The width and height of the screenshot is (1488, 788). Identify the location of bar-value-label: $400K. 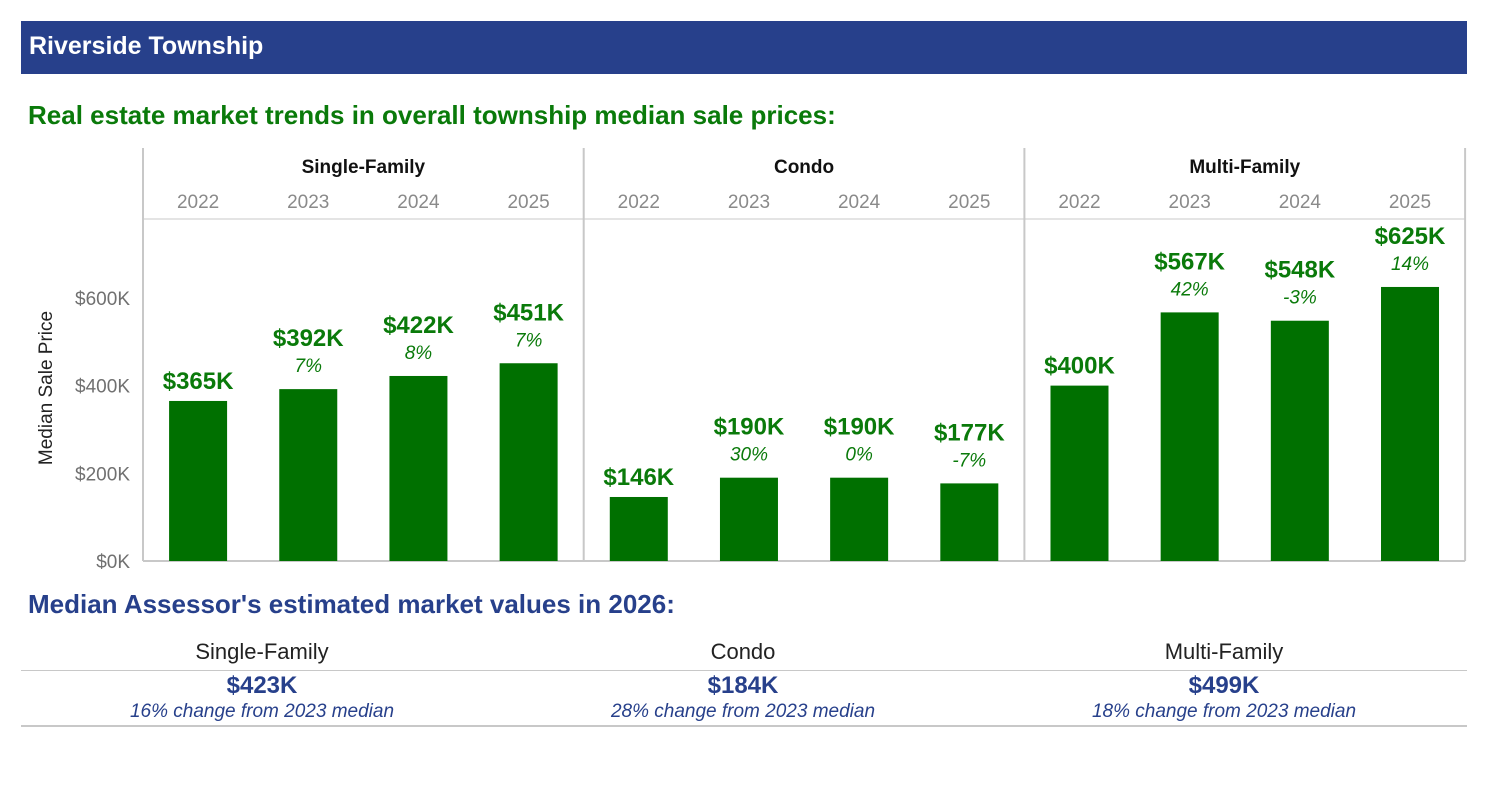
(1079, 366).